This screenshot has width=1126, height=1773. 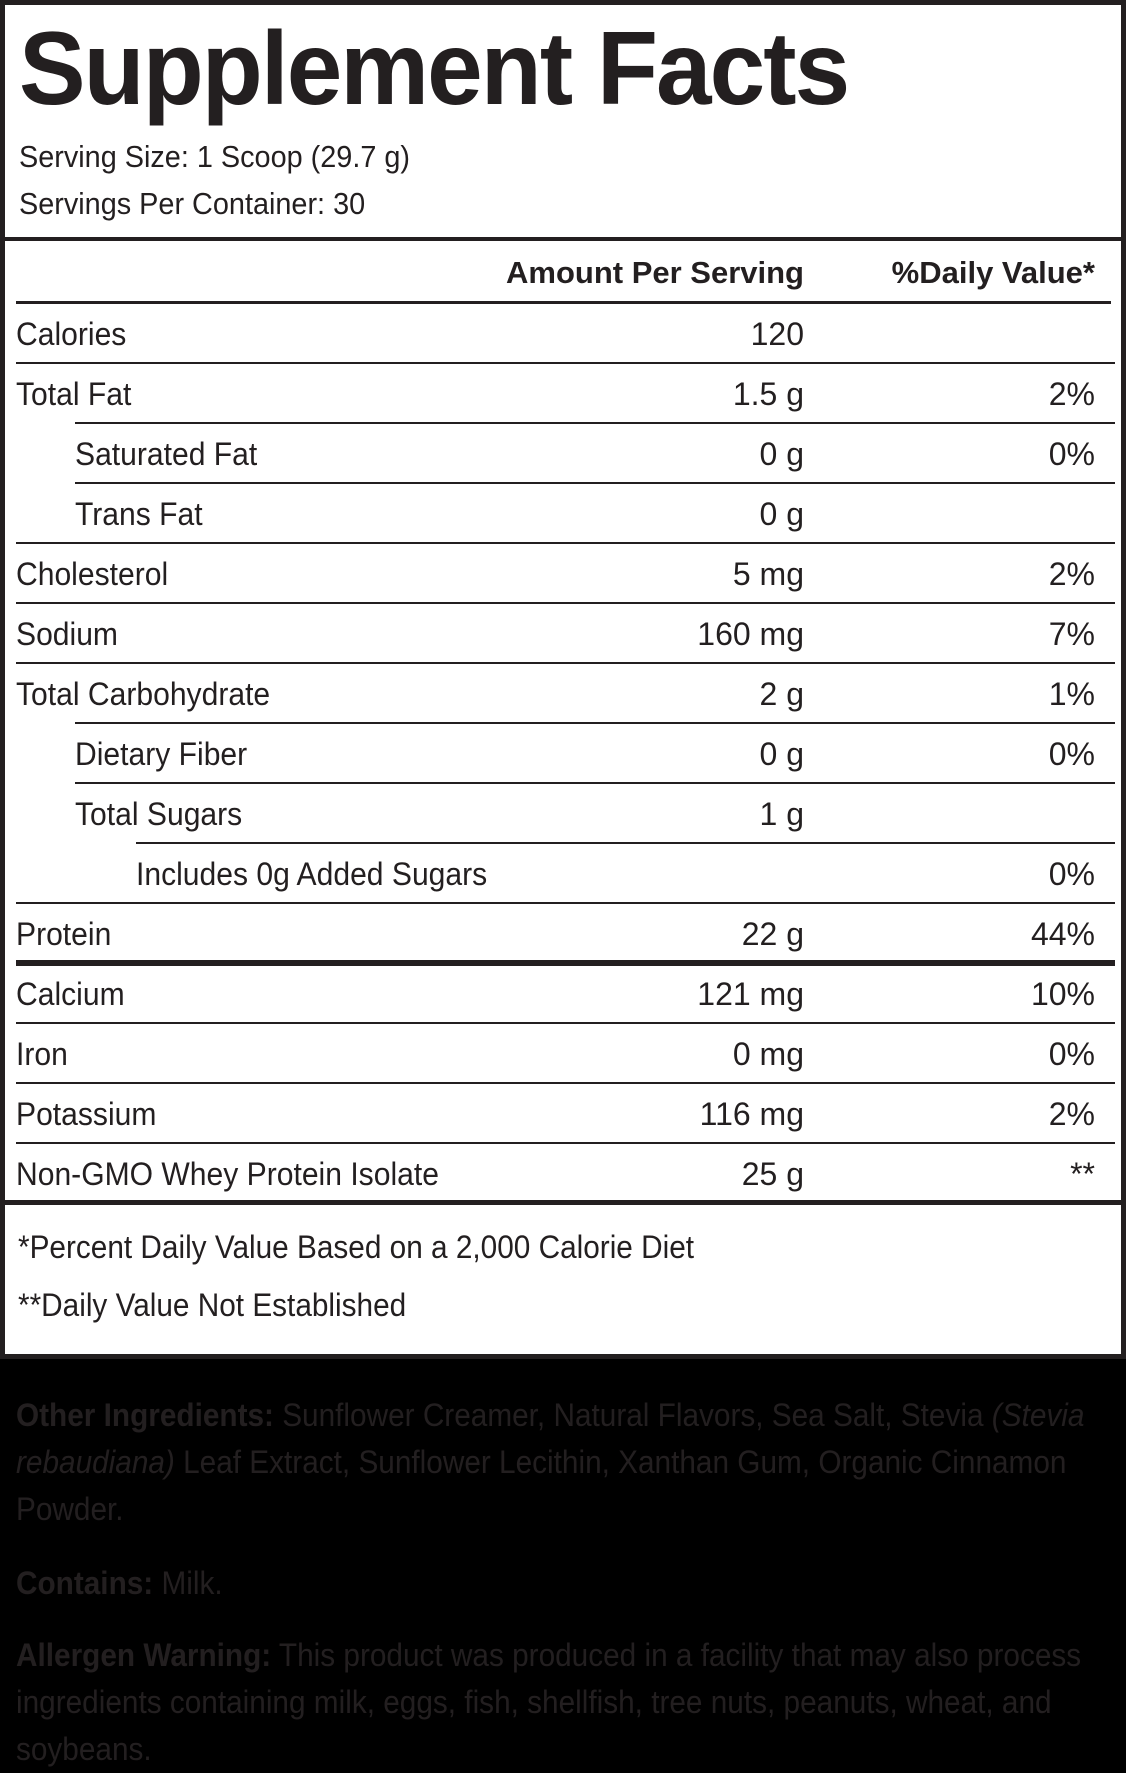 I want to click on nutrient-name: Dietary Fiber, so click(x=161, y=754).